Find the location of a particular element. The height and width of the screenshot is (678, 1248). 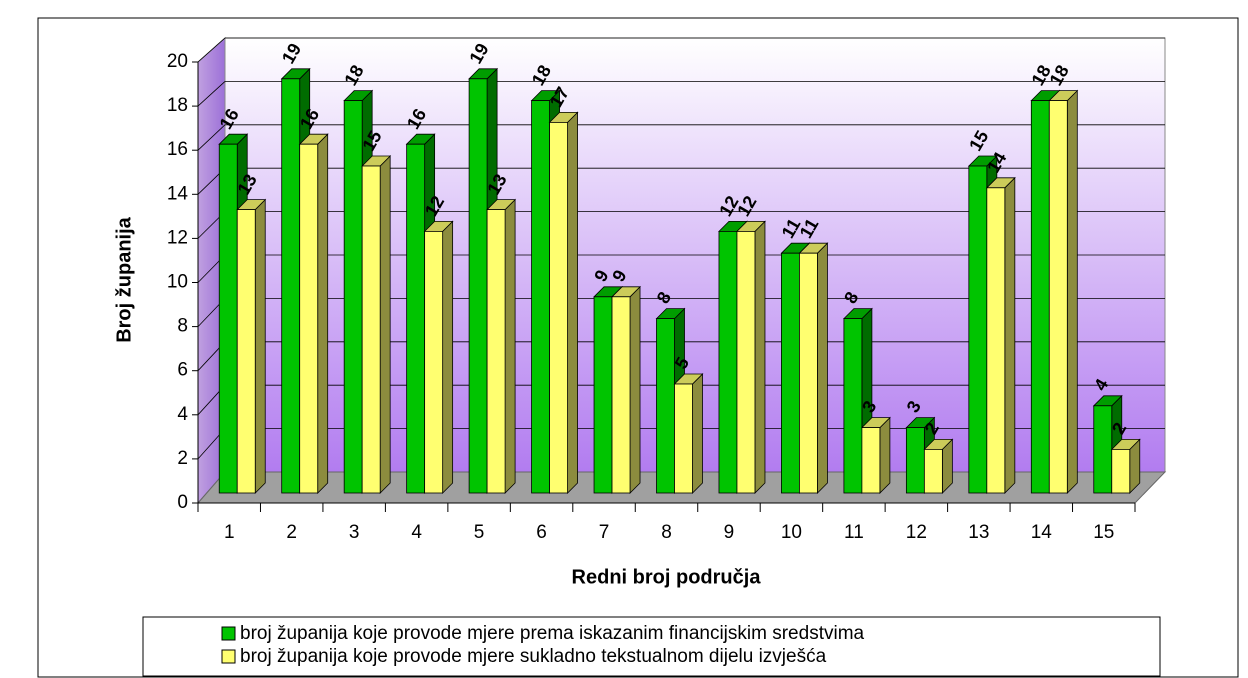

y-tick-label: 16 is located at coordinates (177, 149).